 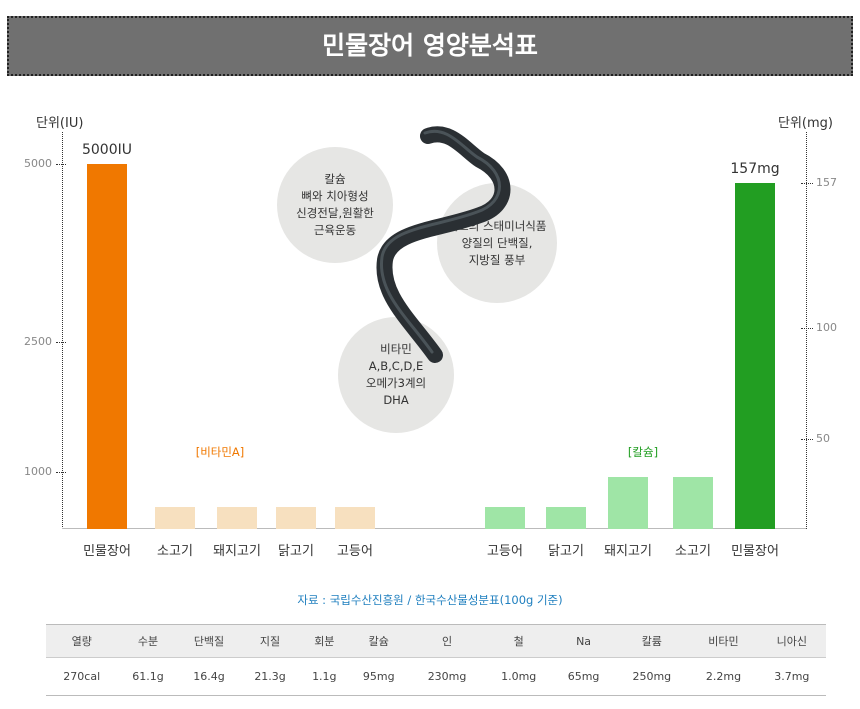 I want to click on bubble-line: 오메가3계의, so click(x=396, y=383).